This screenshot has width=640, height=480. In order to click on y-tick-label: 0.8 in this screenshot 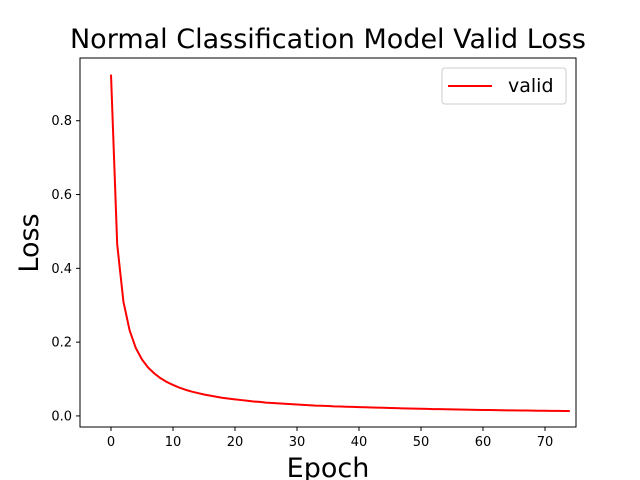, I will do `click(61, 121)`.